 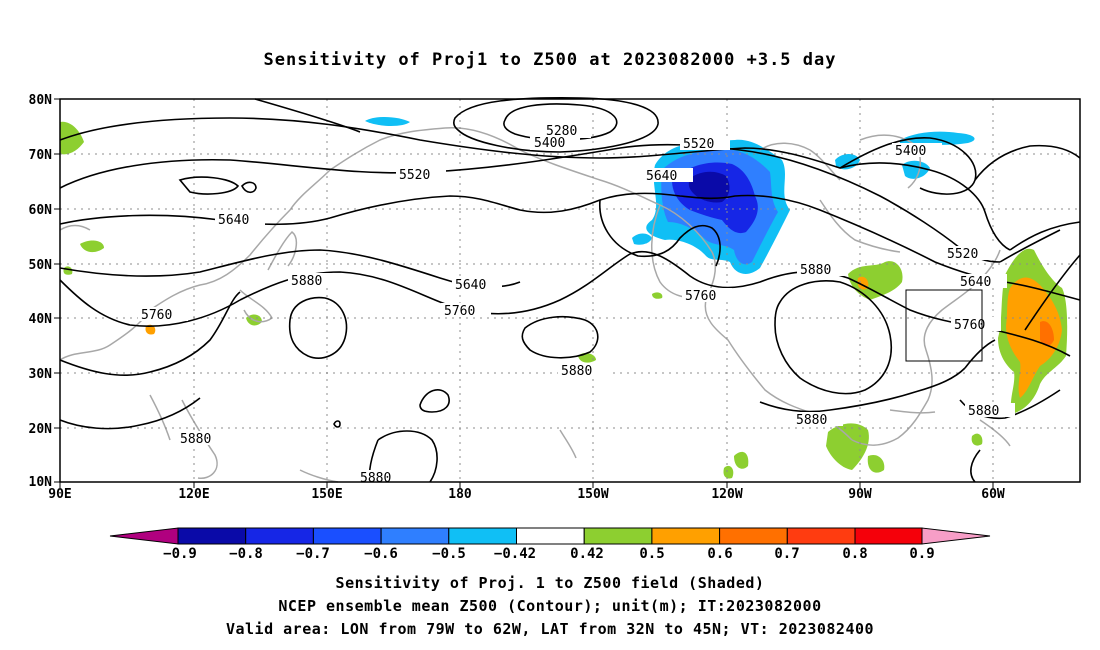 What do you see at coordinates (156, 315) in the screenshot?
I see `contour-label-5760-a: 5760` at bounding box center [156, 315].